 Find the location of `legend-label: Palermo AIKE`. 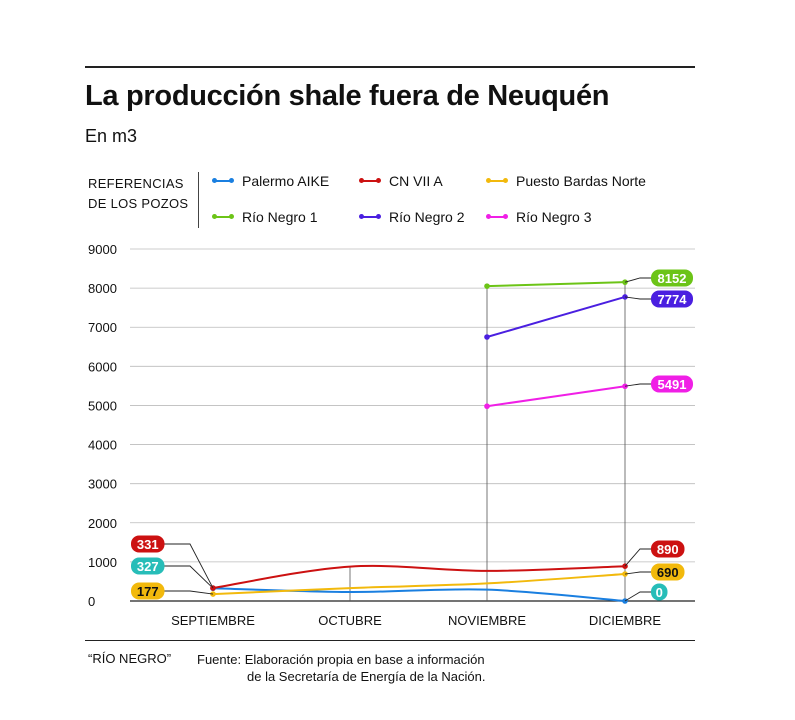

legend-label: Palermo AIKE is located at coordinates (286, 181).